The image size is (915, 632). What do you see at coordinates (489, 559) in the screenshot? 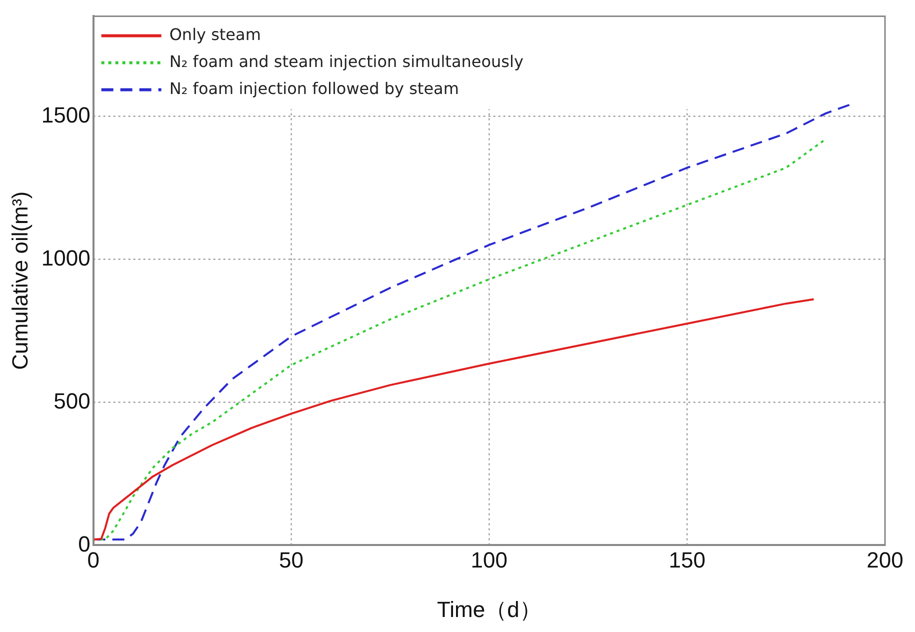
I see `x-tick-label: 100` at bounding box center [489, 559].